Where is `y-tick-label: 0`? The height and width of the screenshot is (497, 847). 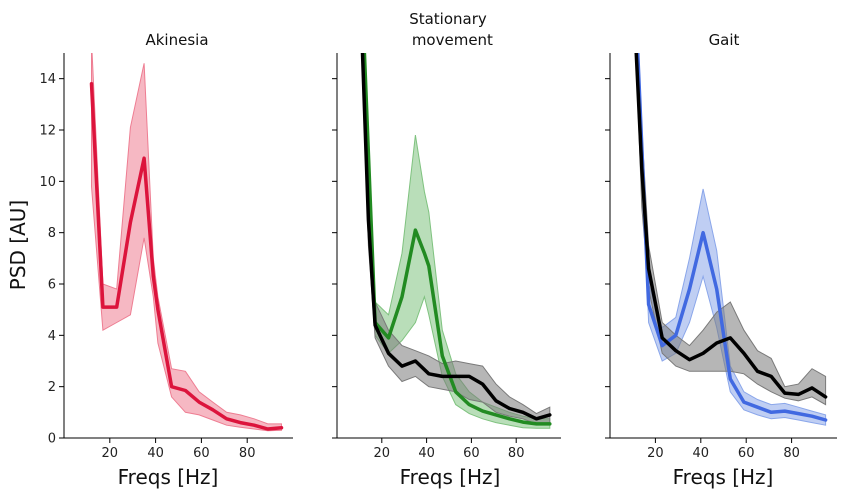
y-tick-label: 0 is located at coordinates (52, 439).